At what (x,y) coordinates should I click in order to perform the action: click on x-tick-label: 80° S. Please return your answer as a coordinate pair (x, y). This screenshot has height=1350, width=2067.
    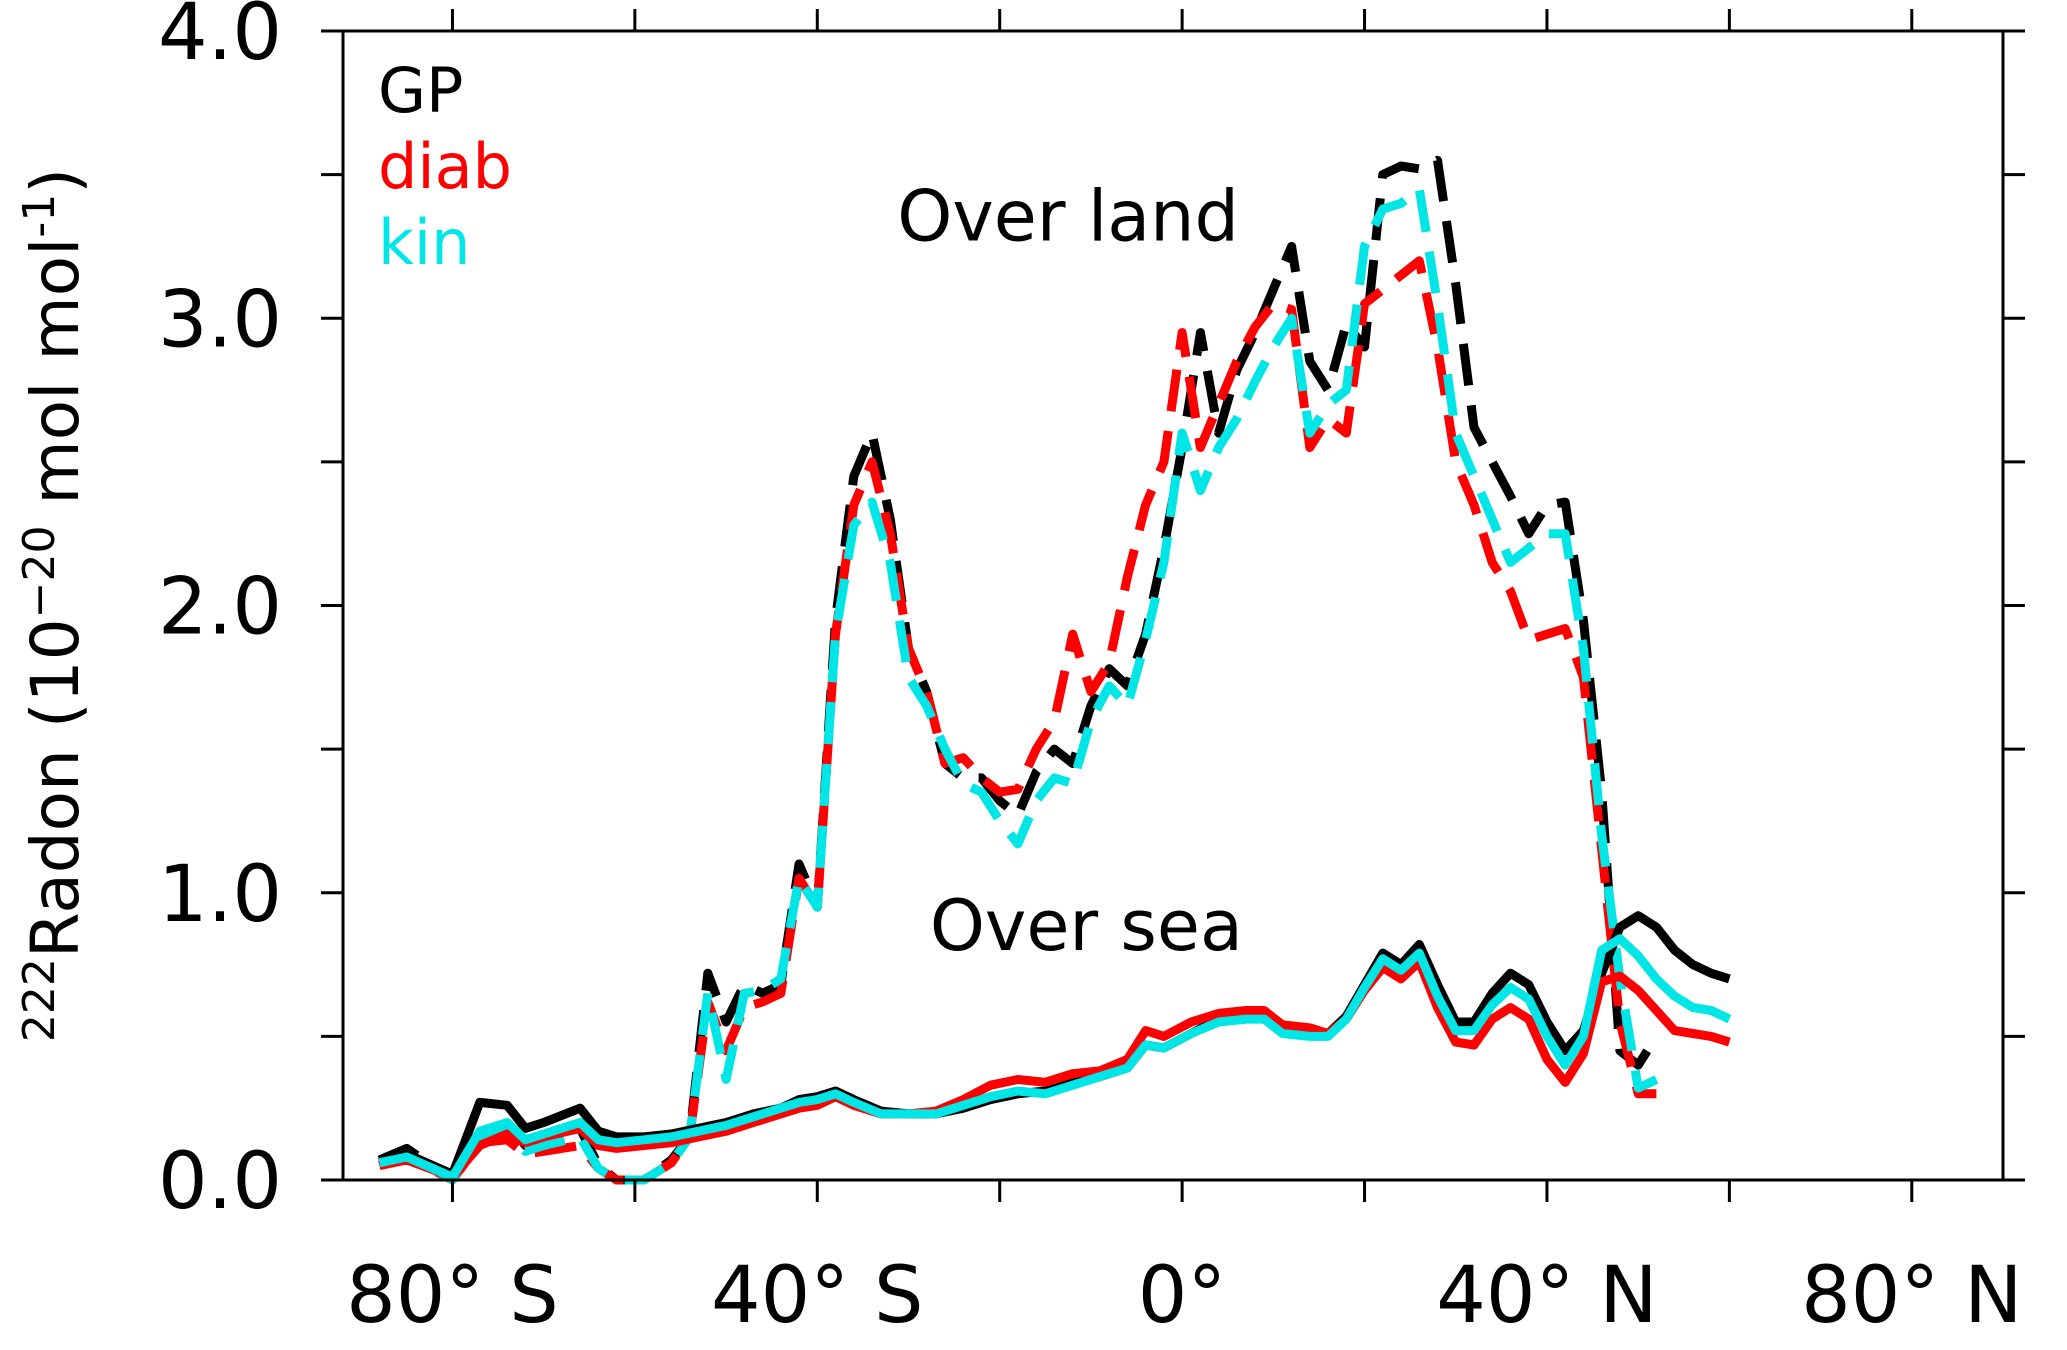
    Looking at the image, I should click on (452, 1296).